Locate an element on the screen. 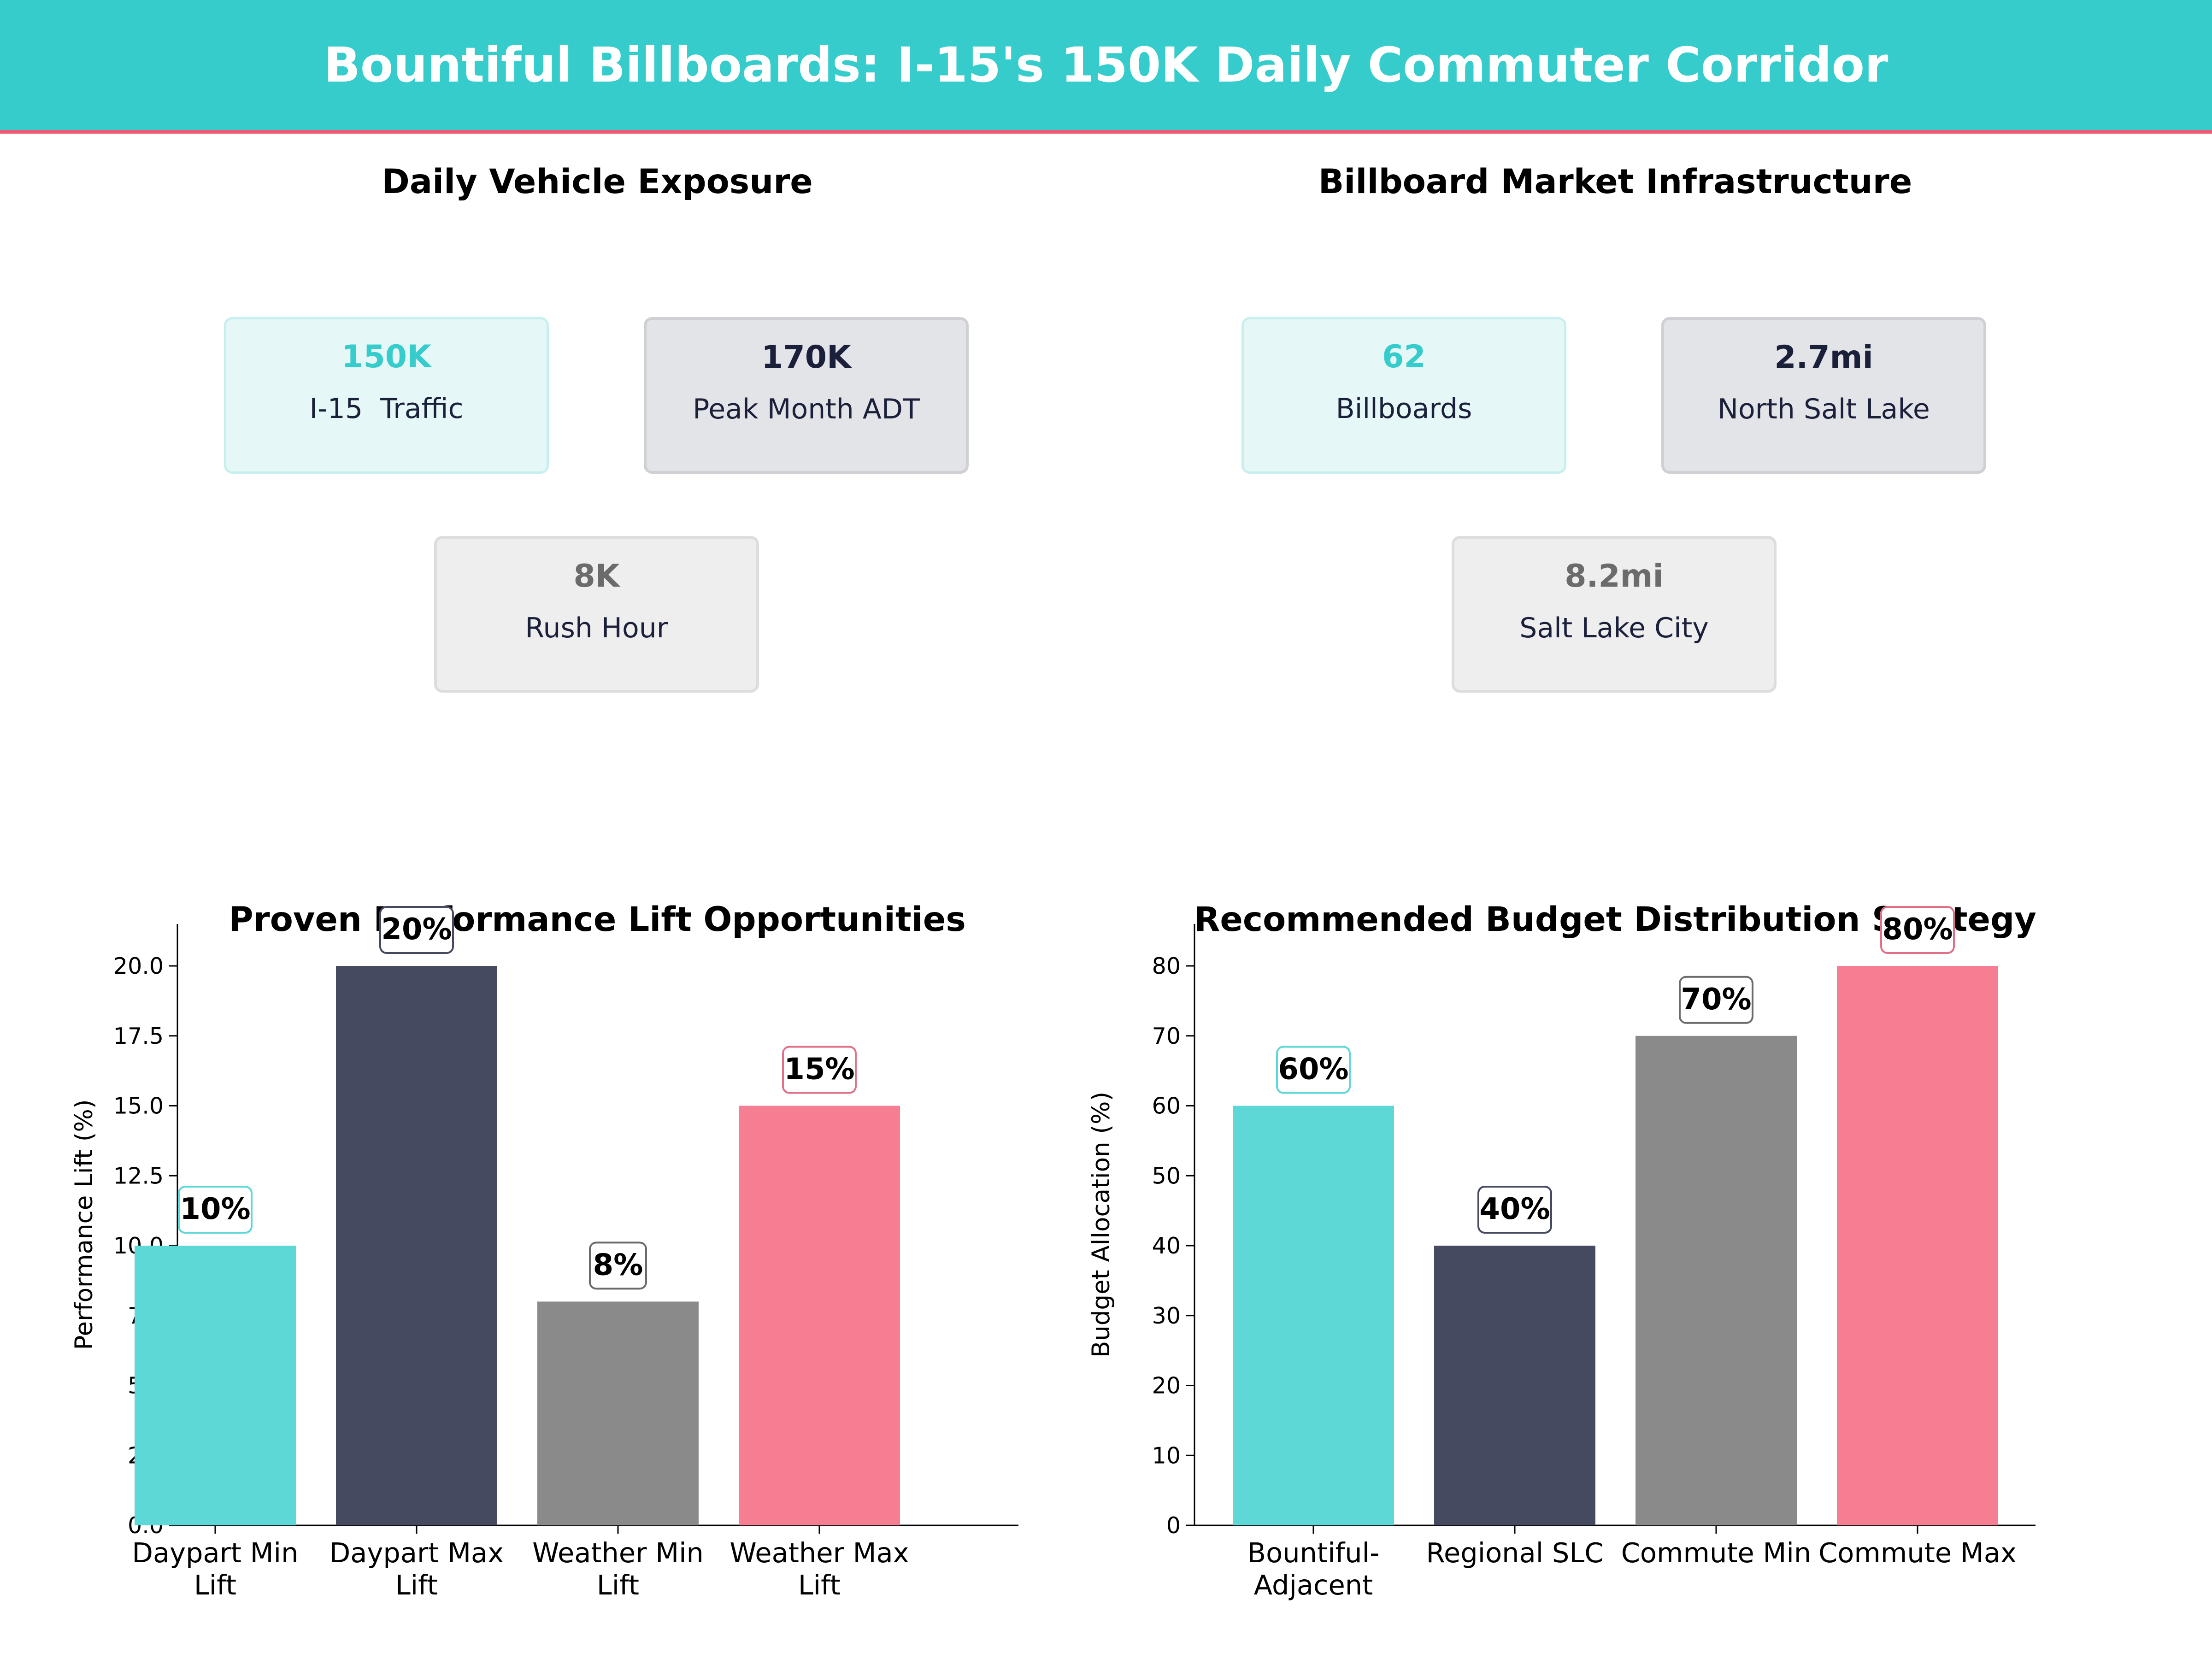 The width and height of the screenshot is (2212, 1659). y-tick-label: 80 is located at coordinates (1166, 966).